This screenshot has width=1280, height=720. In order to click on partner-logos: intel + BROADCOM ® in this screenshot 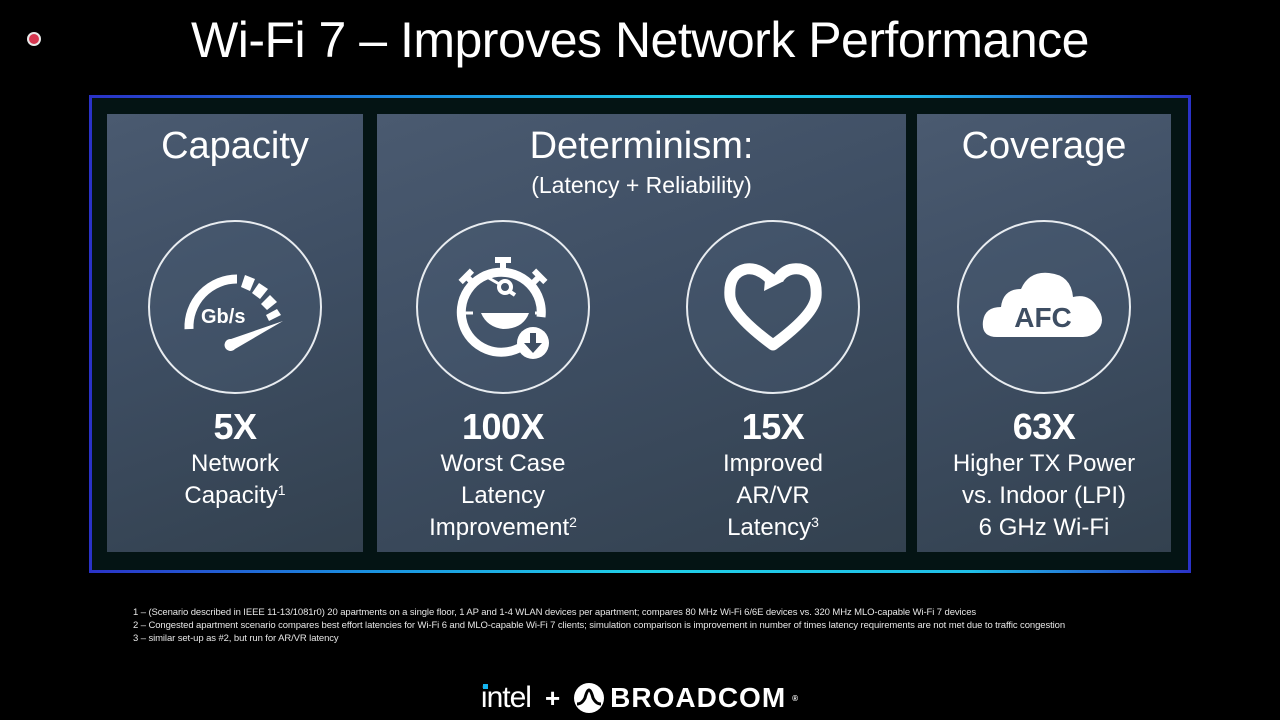, I will do `click(640, 698)`.